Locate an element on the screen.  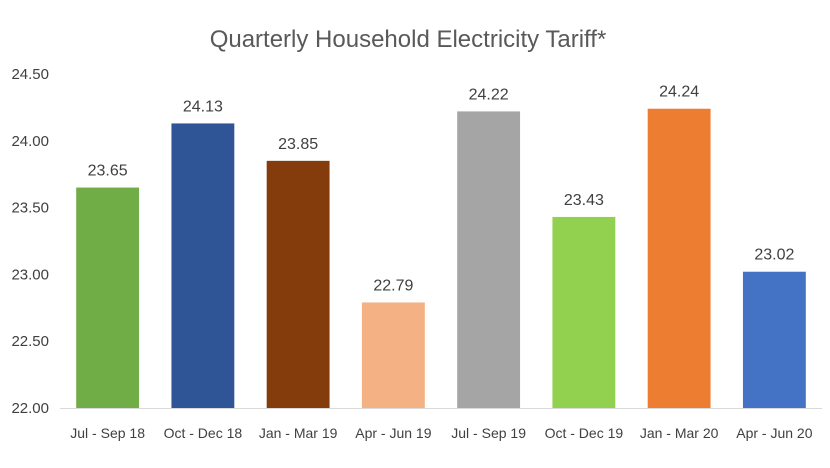
data-label: 24.13 is located at coordinates (203, 106).